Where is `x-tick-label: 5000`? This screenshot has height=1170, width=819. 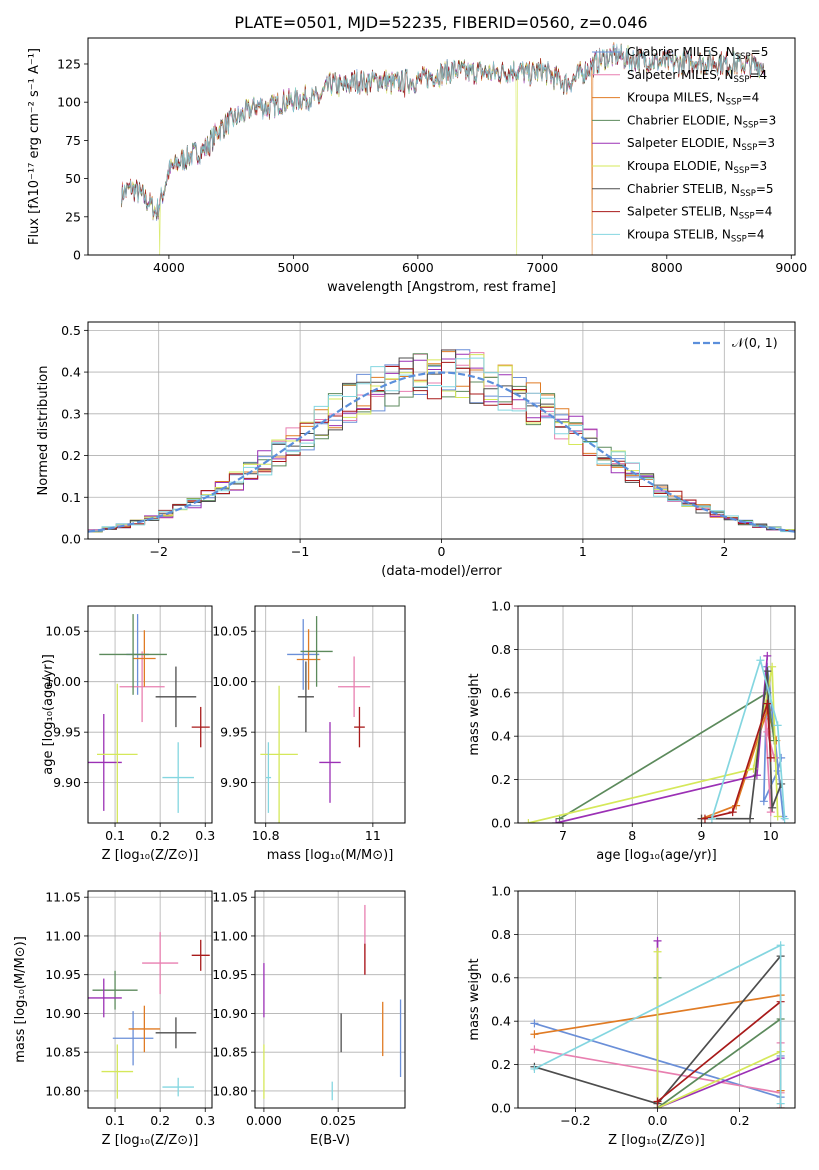
x-tick-label: 5000 is located at coordinates (293, 267).